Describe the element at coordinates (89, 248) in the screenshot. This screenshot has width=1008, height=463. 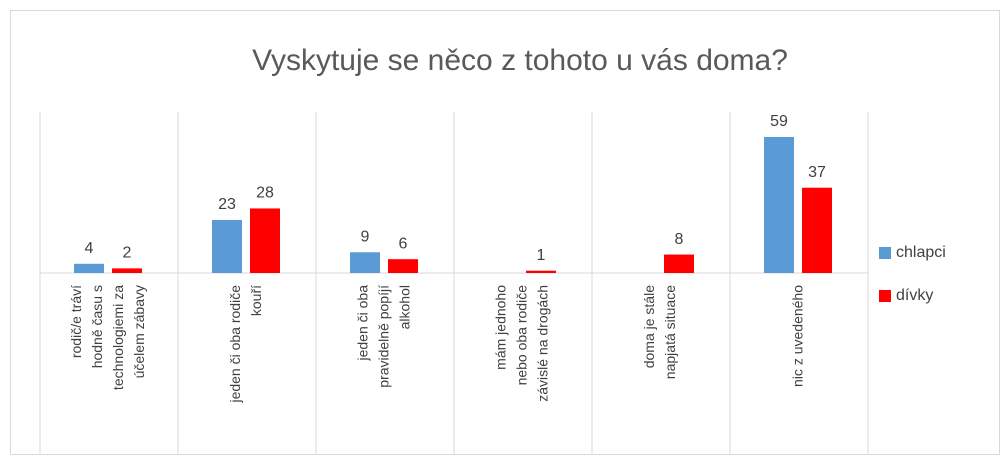
I see `value-label: 4` at that location.